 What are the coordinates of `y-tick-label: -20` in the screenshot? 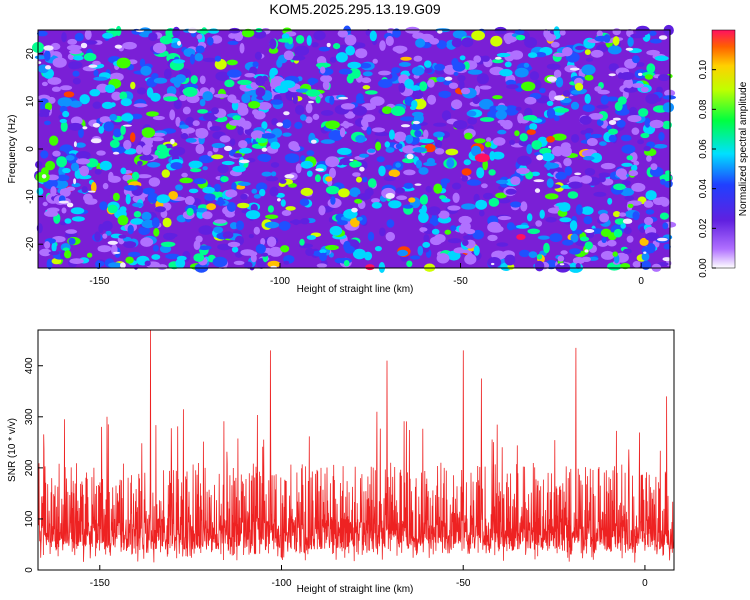 It's located at (30, 244).